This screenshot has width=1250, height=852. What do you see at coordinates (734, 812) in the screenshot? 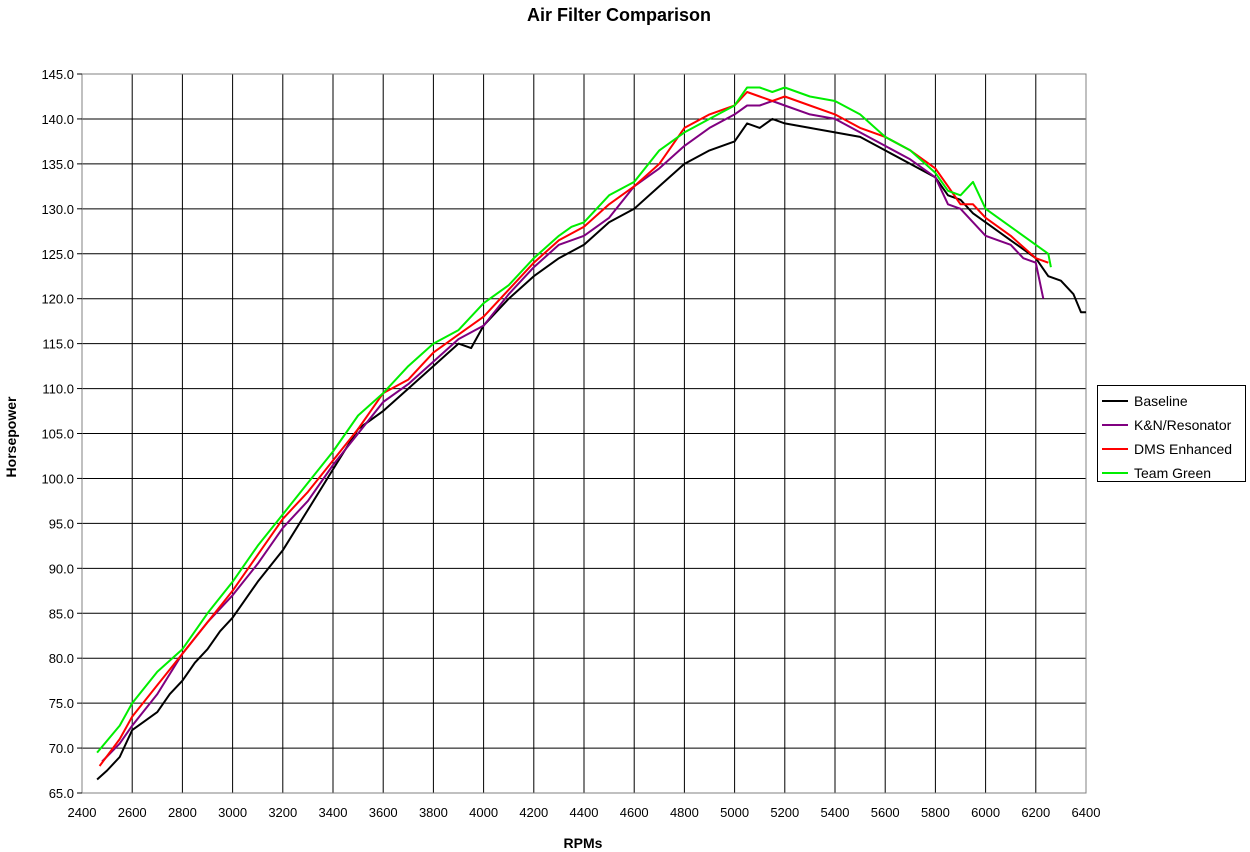
I see `x-tick-label: 5000` at bounding box center [734, 812].